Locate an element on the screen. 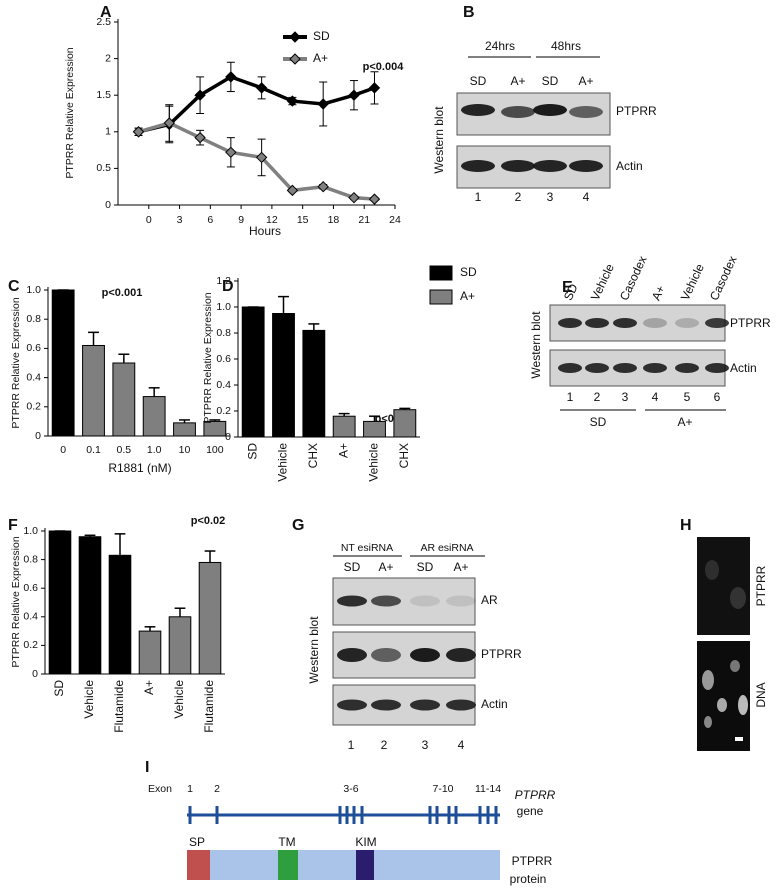 The image size is (777, 893). time-label: 48hrs is located at coordinates (566, 46).